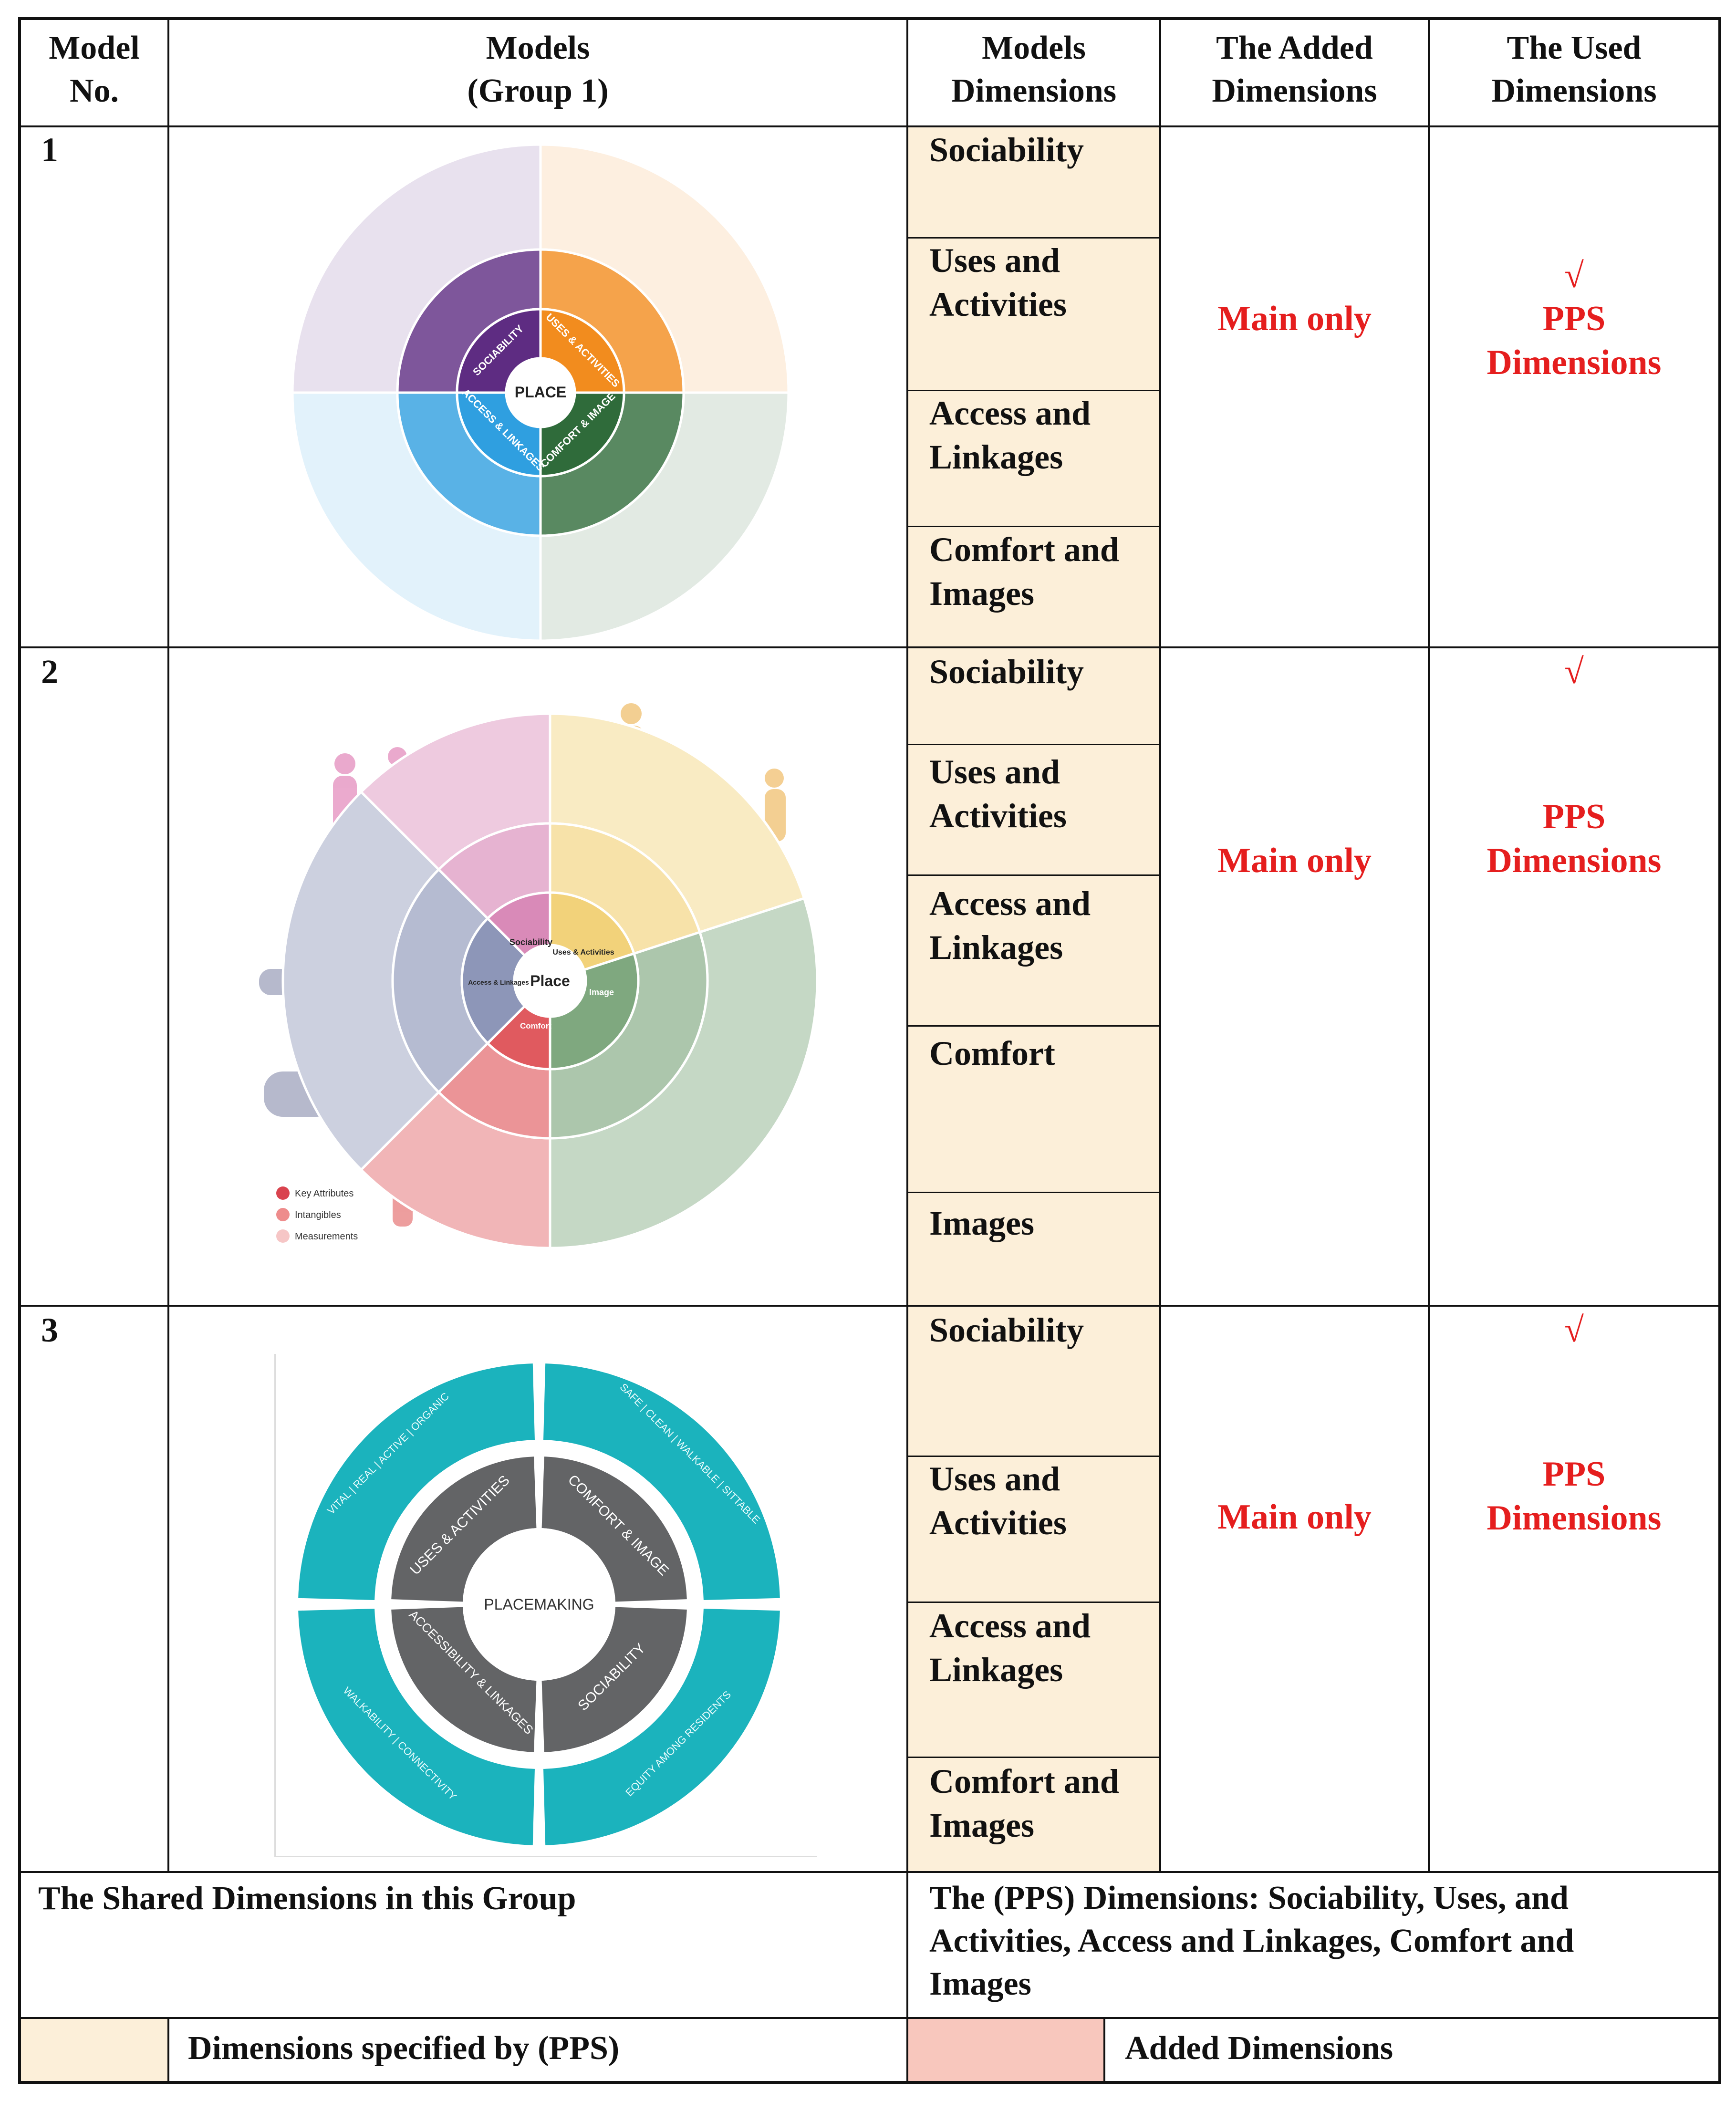 The height and width of the screenshot is (2101, 1736). I want to click on row2-sector-access: Access & Linkages, so click(499, 982).